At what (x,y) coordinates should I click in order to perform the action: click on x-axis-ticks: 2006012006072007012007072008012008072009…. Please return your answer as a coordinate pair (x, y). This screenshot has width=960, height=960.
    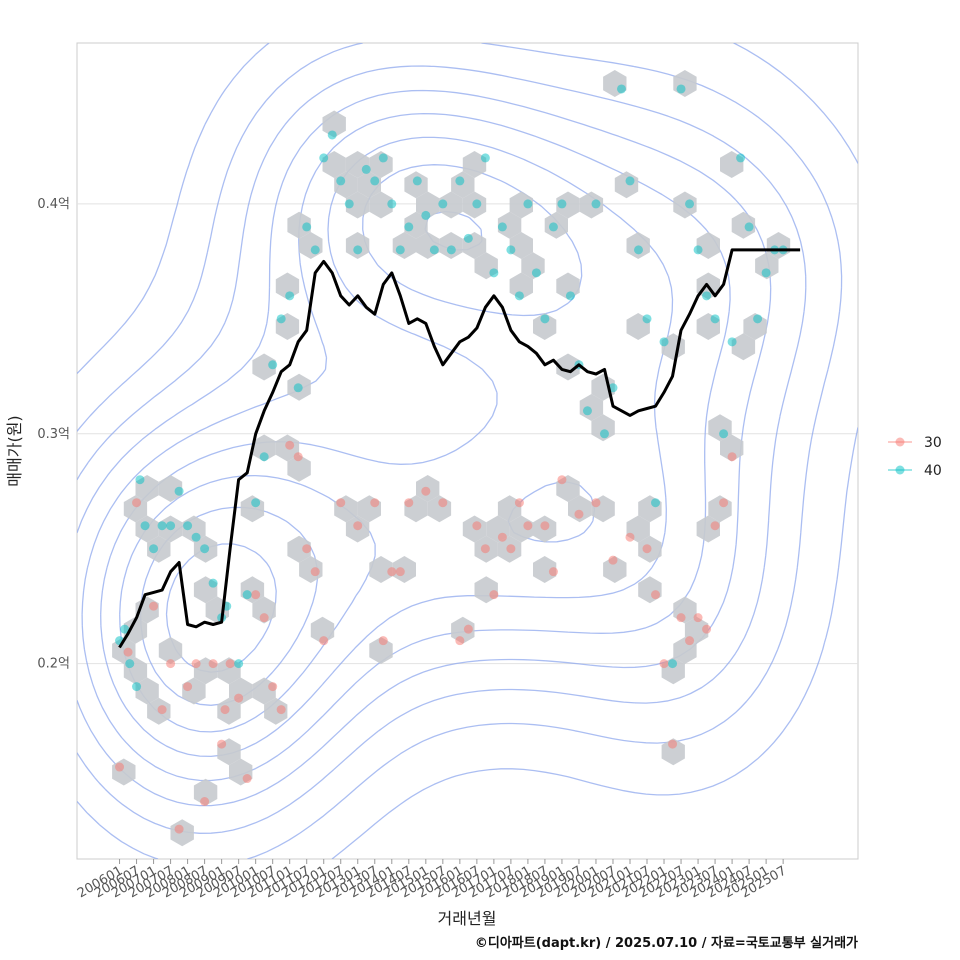
    Looking at the image, I should click on (432, 880).